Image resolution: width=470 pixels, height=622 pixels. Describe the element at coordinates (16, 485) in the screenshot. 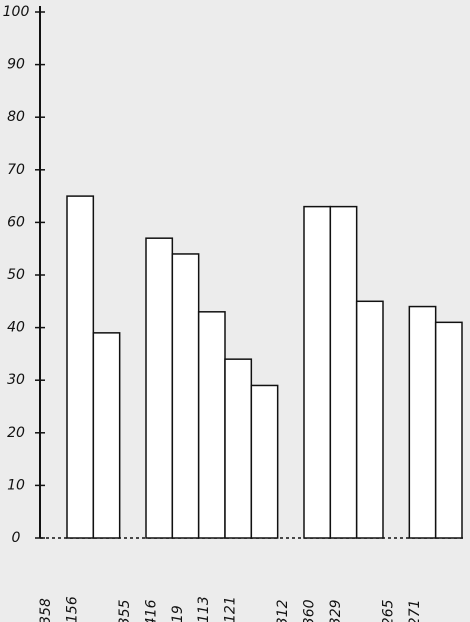

I see `y-tick-label: 10` at that location.